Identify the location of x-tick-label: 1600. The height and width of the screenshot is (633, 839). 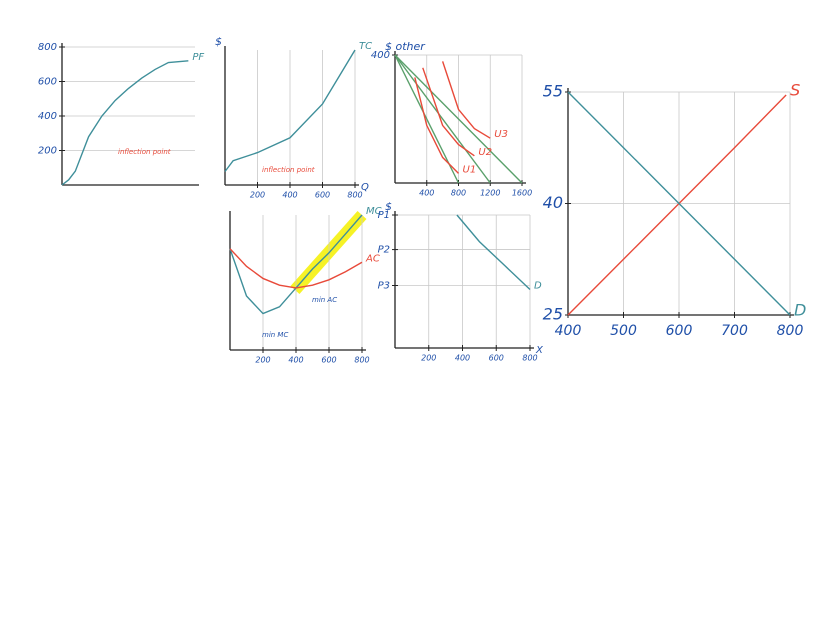
(522, 193).